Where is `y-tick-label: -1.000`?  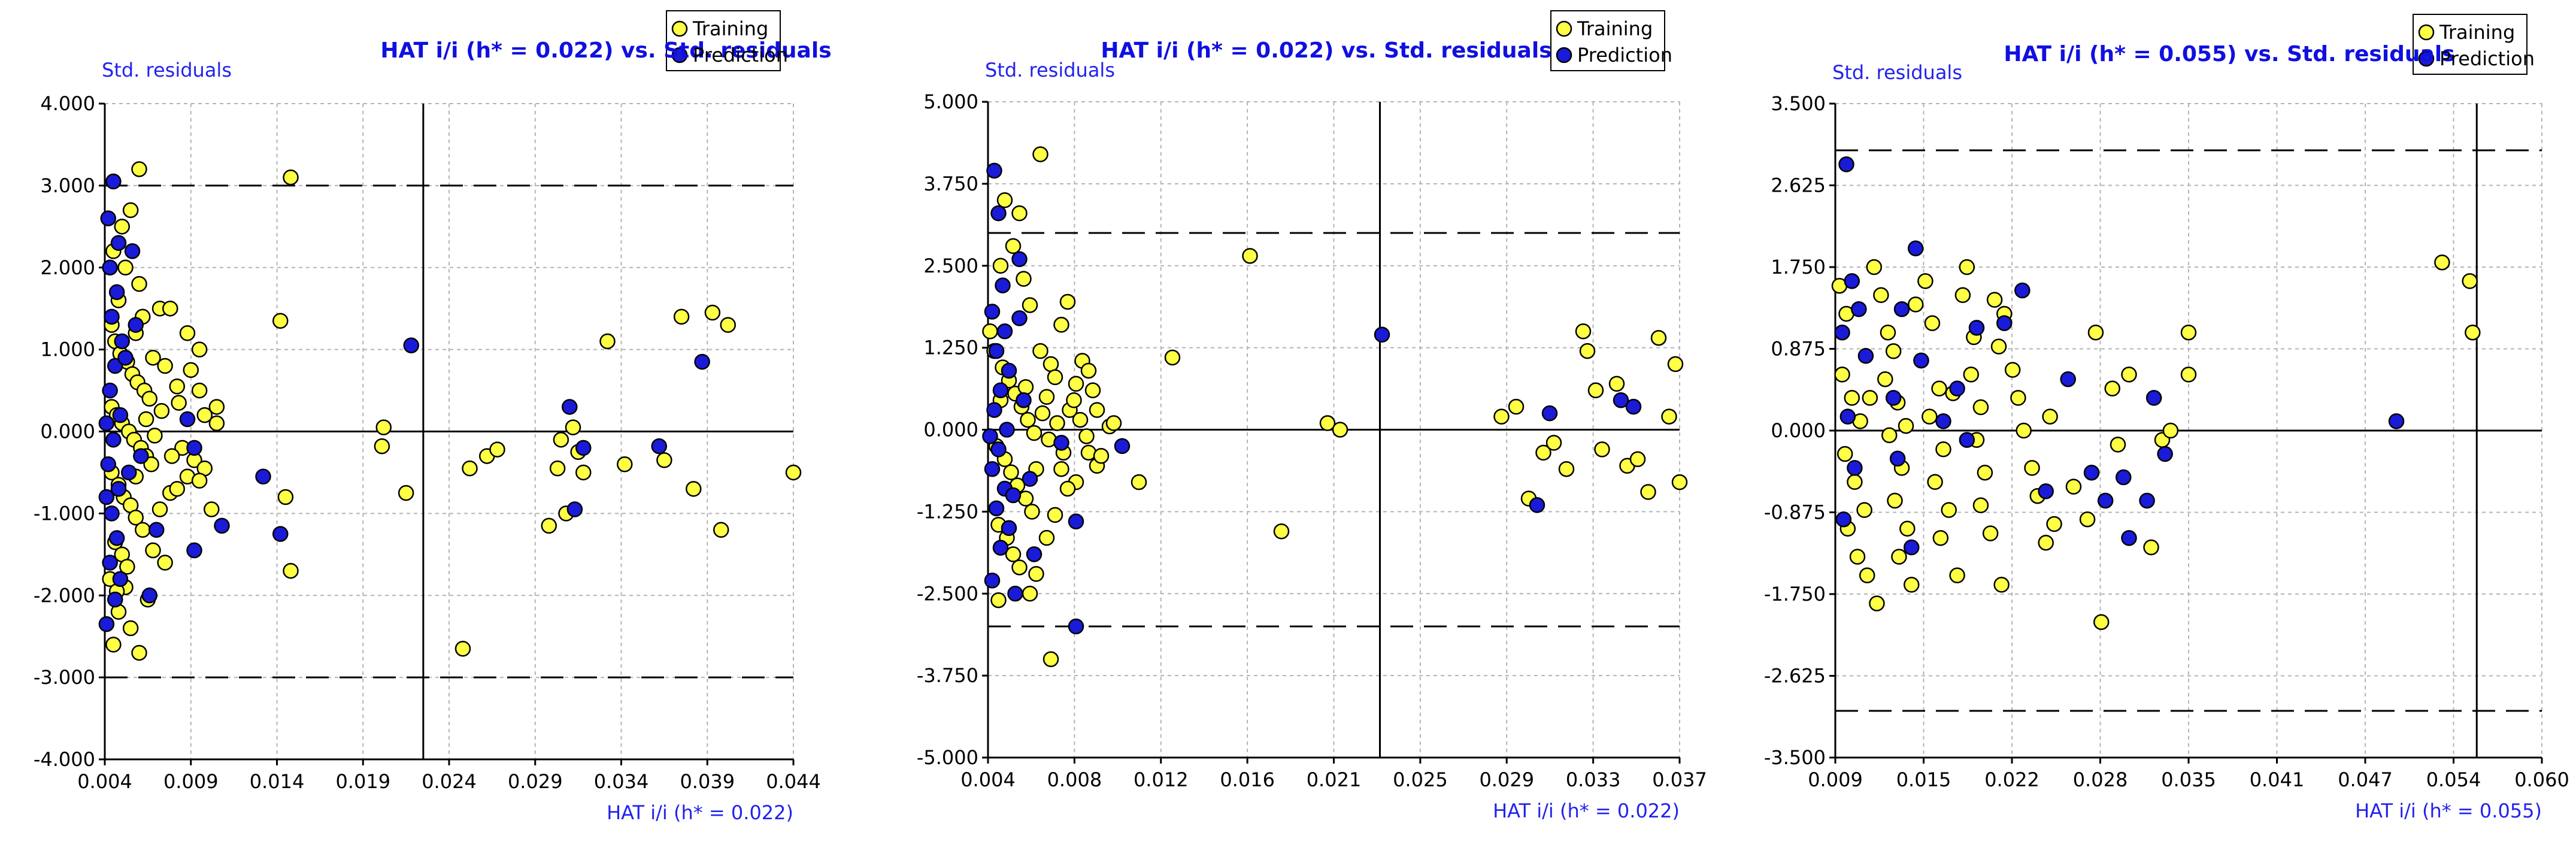
y-tick-label: -1.000 is located at coordinates (64, 513).